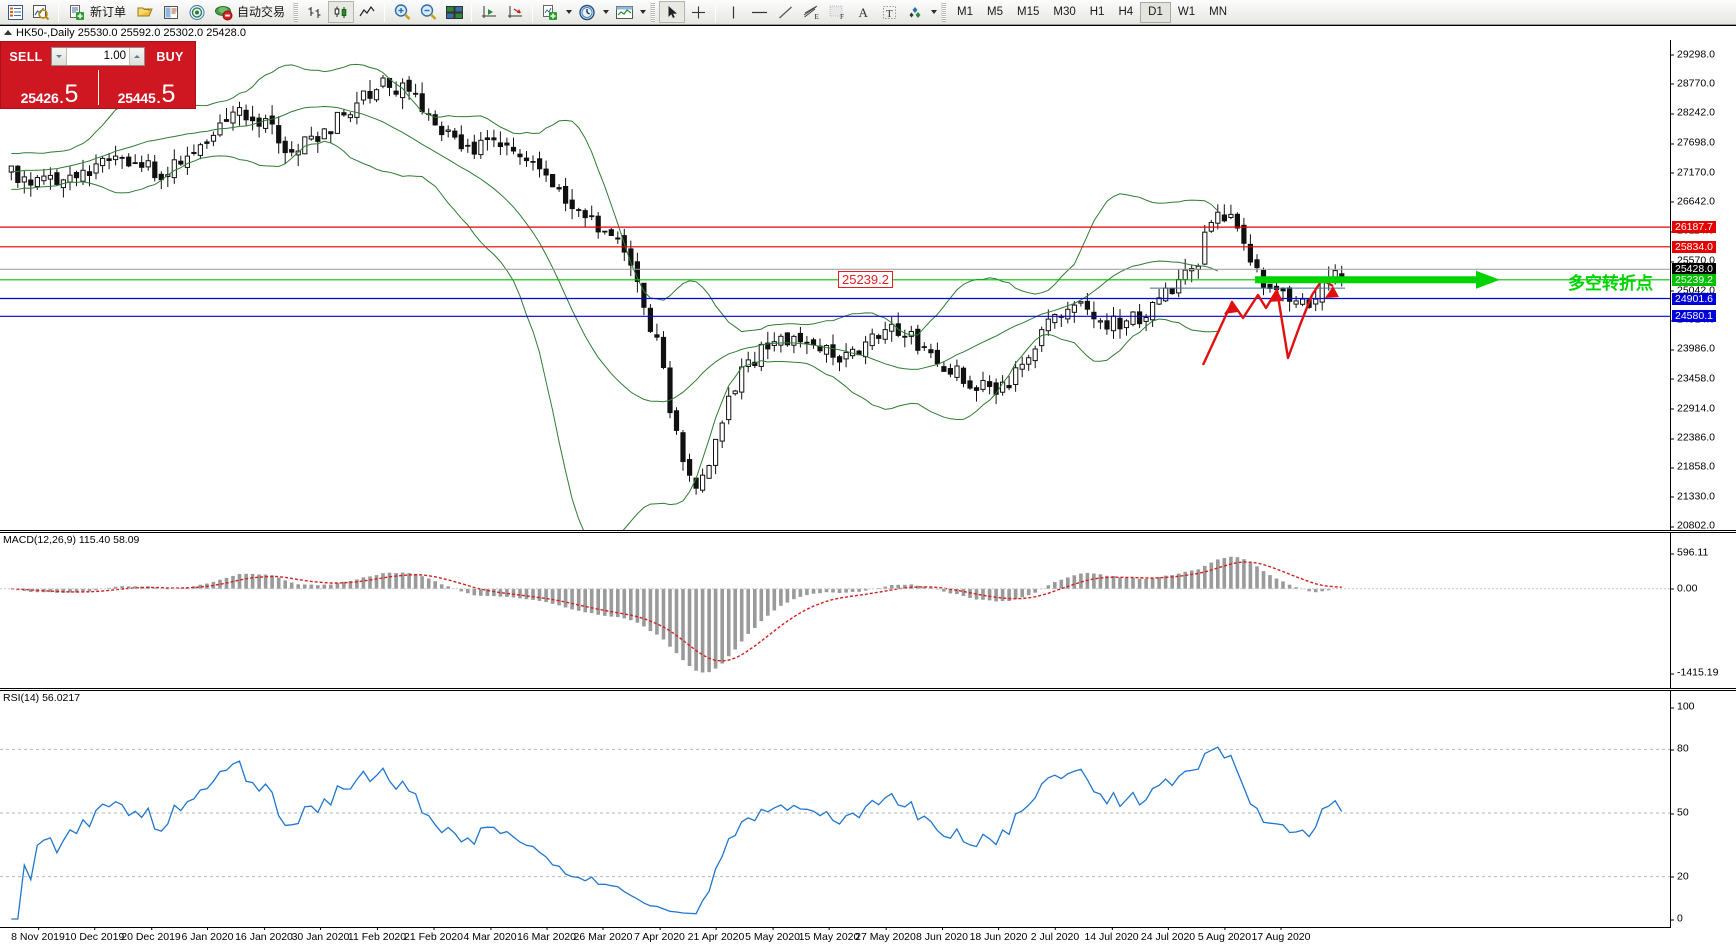  What do you see at coordinates (1680, 749) in the screenshot?
I see `rsi-tick: 80` at bounding box center [1680, 749].